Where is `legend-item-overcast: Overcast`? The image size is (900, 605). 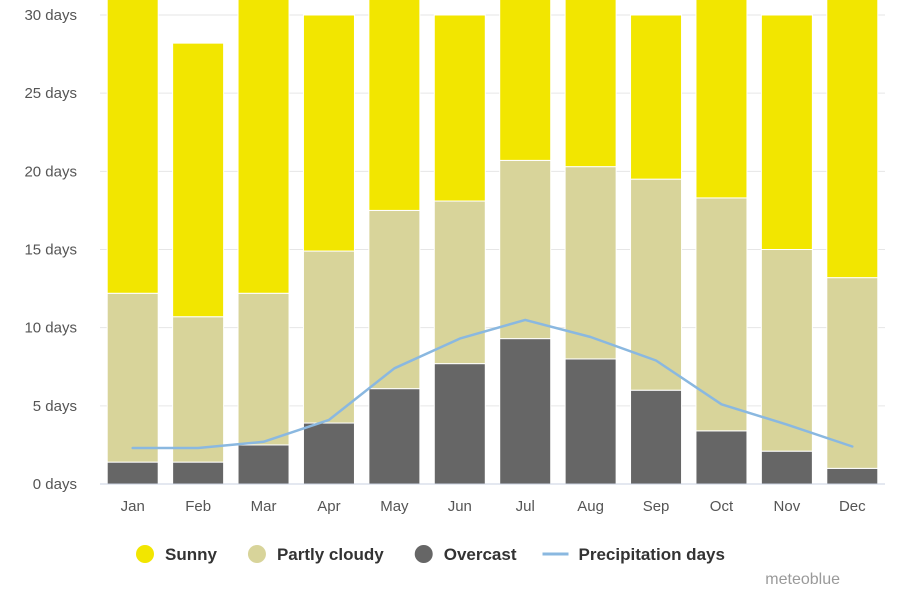 legend-item-overcast: Overcast is located at coordinates (465, 554).